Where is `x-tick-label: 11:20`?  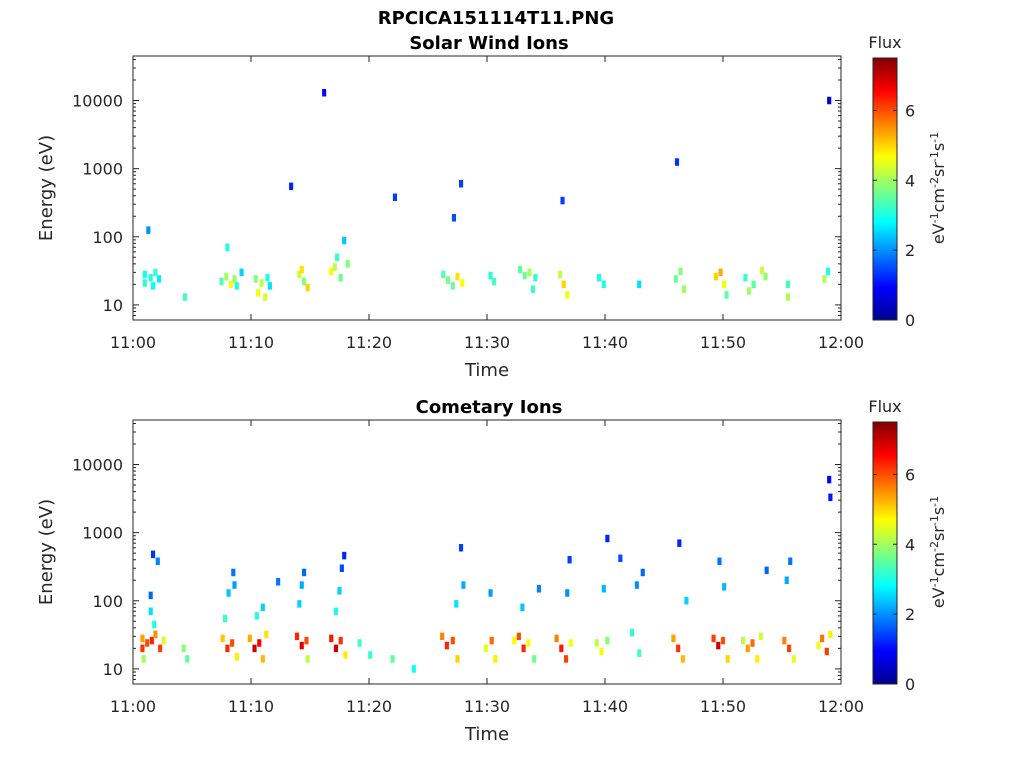
x-tick-label: 11:20 is located at coordinates (369, 706).